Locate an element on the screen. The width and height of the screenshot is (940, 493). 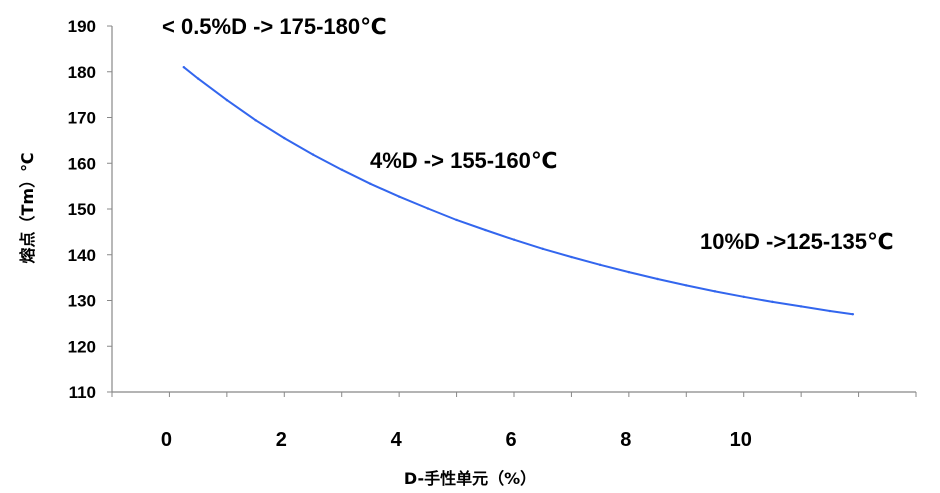
y-tick-label: 140 is located at coordinates (82, 255).